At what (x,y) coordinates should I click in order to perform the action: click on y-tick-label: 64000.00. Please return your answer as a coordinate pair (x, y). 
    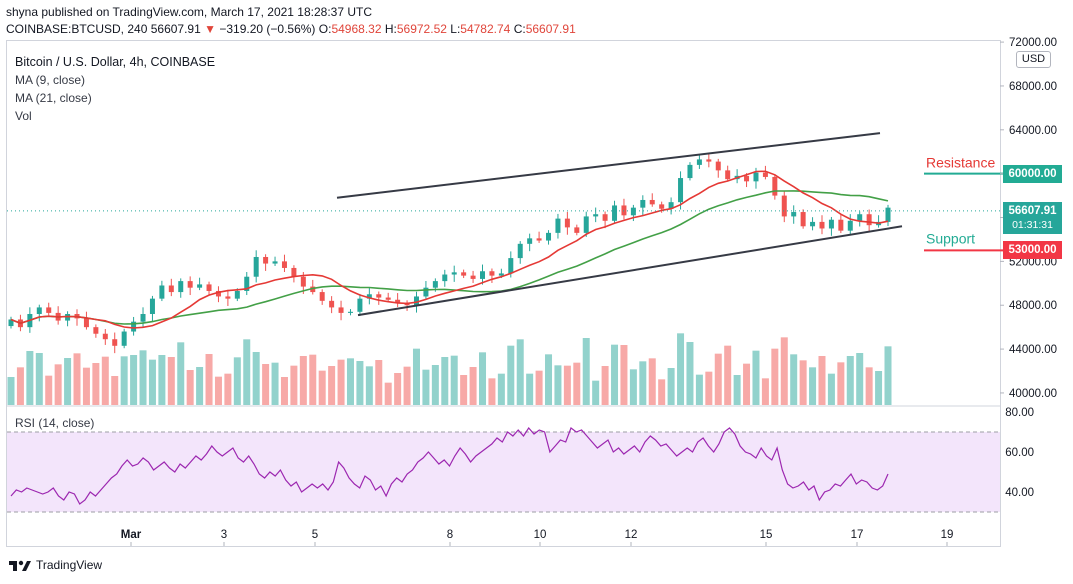
    Looking at the image, I should click on (1033, 131).